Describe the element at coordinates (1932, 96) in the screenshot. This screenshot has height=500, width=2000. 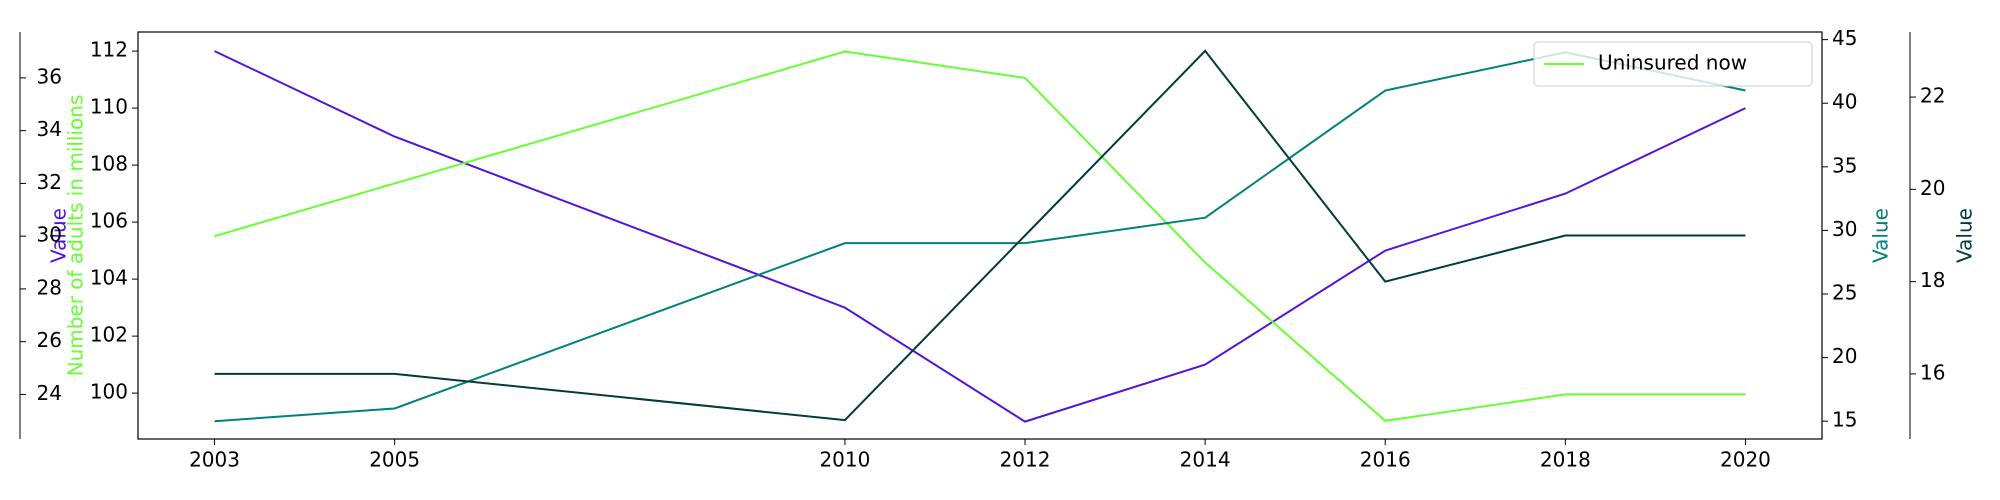
I see `y-tick-label: 22` at that location.